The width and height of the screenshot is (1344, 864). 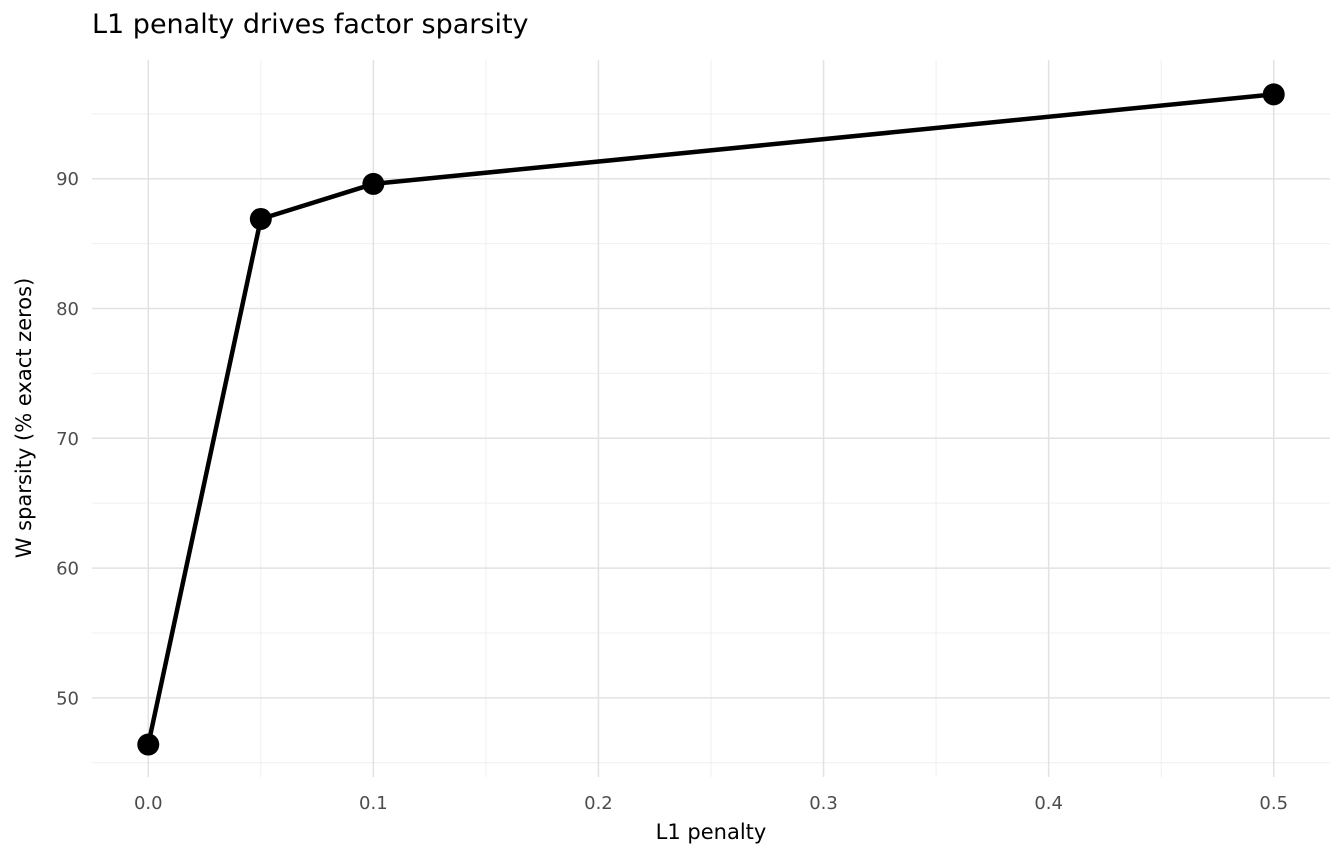 What do you see at coordinates (1273, 803) in the screenshot?
I see `x-tick-label: 0.5` at bounding box center [1273, 803].